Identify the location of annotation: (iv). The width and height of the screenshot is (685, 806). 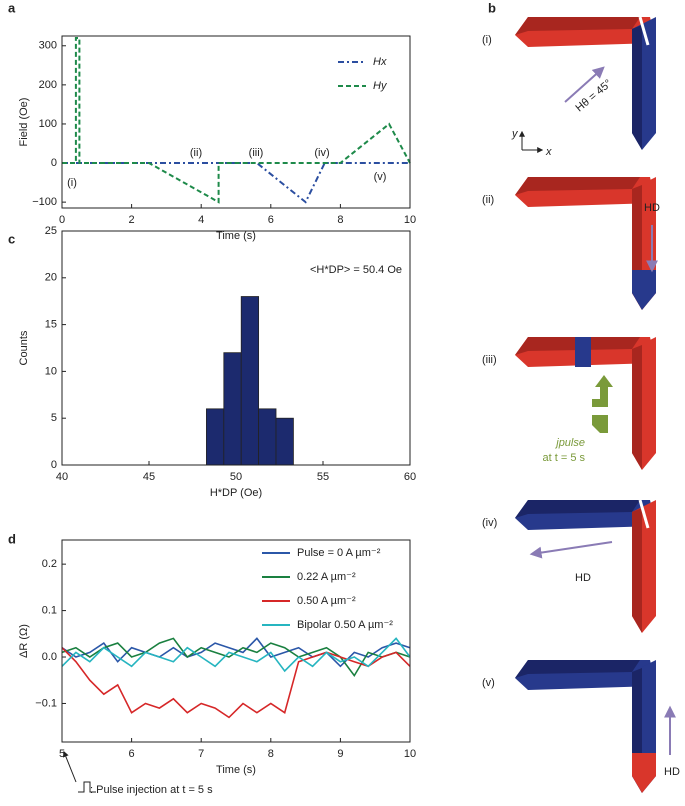
(321, 153).